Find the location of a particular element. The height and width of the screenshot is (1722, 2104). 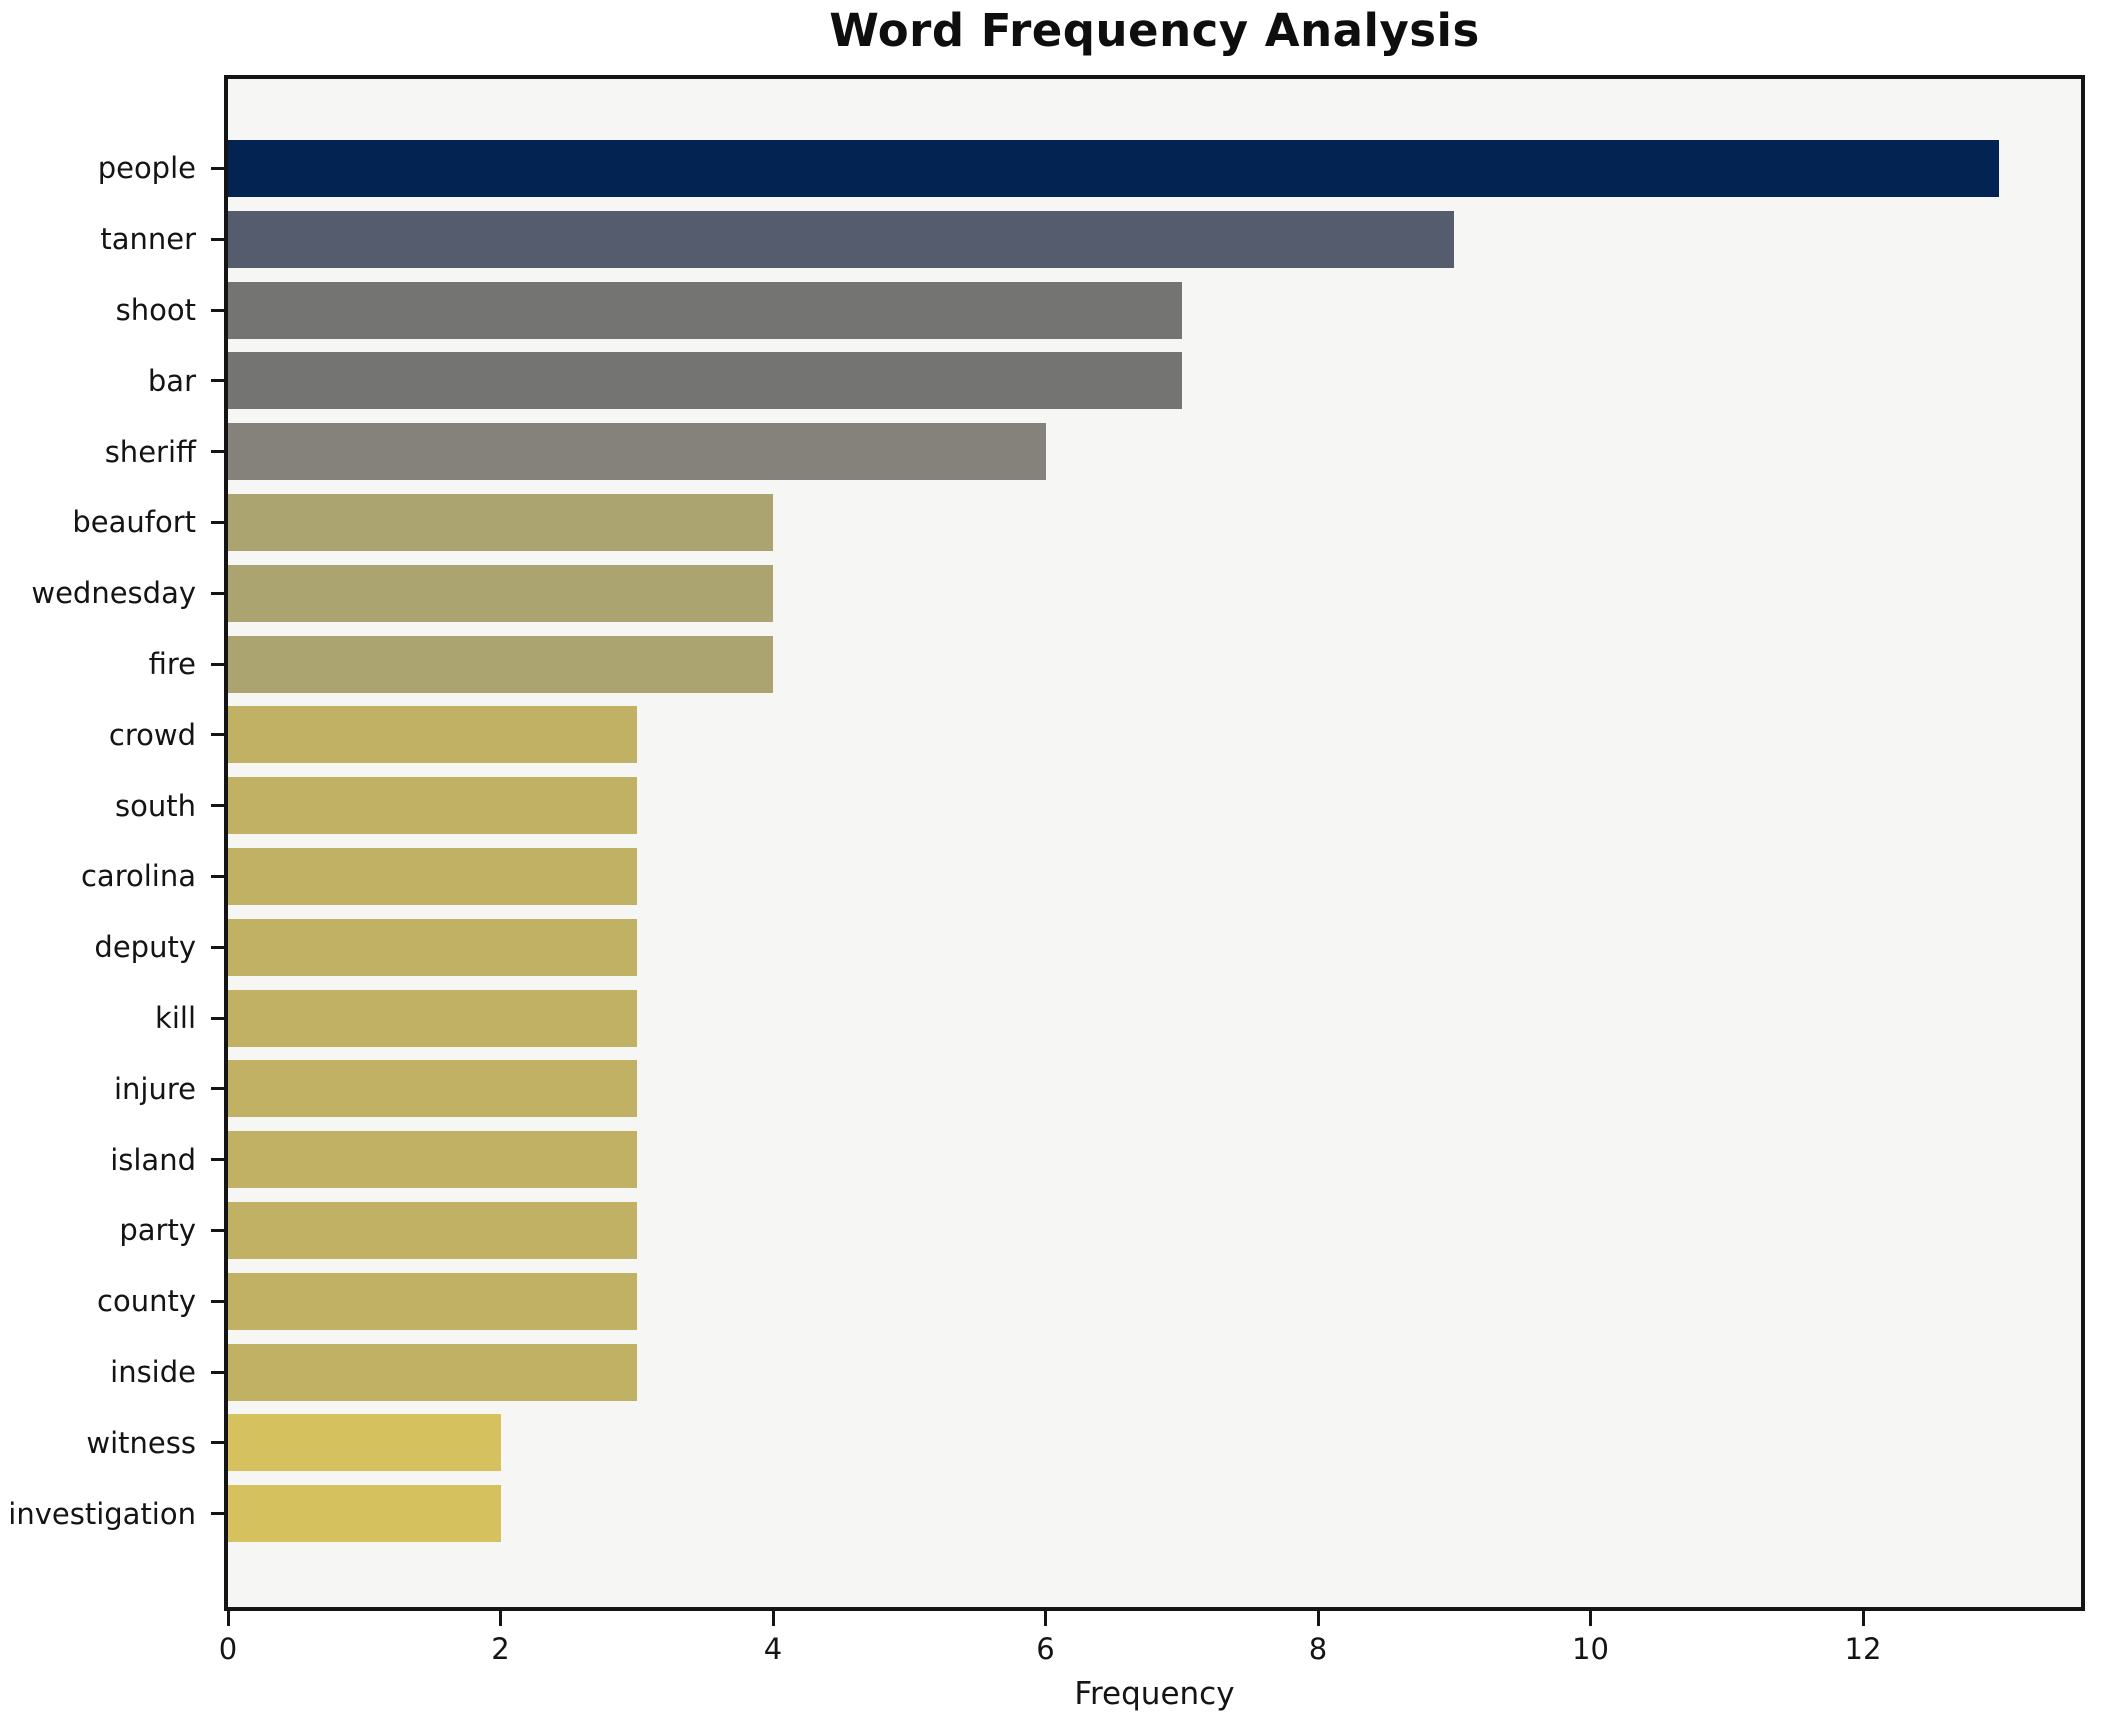

bar-investigation is located at coordinates (364, 1514).